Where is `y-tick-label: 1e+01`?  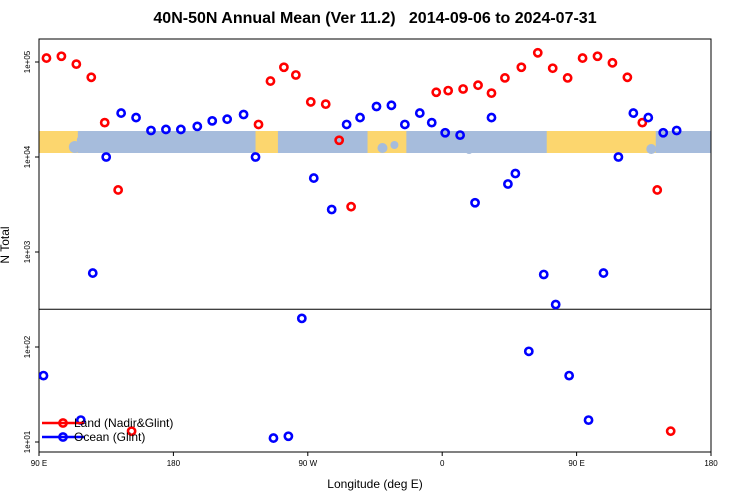
y-tick-label: 1e+01 is located at coordinates (27, 441).